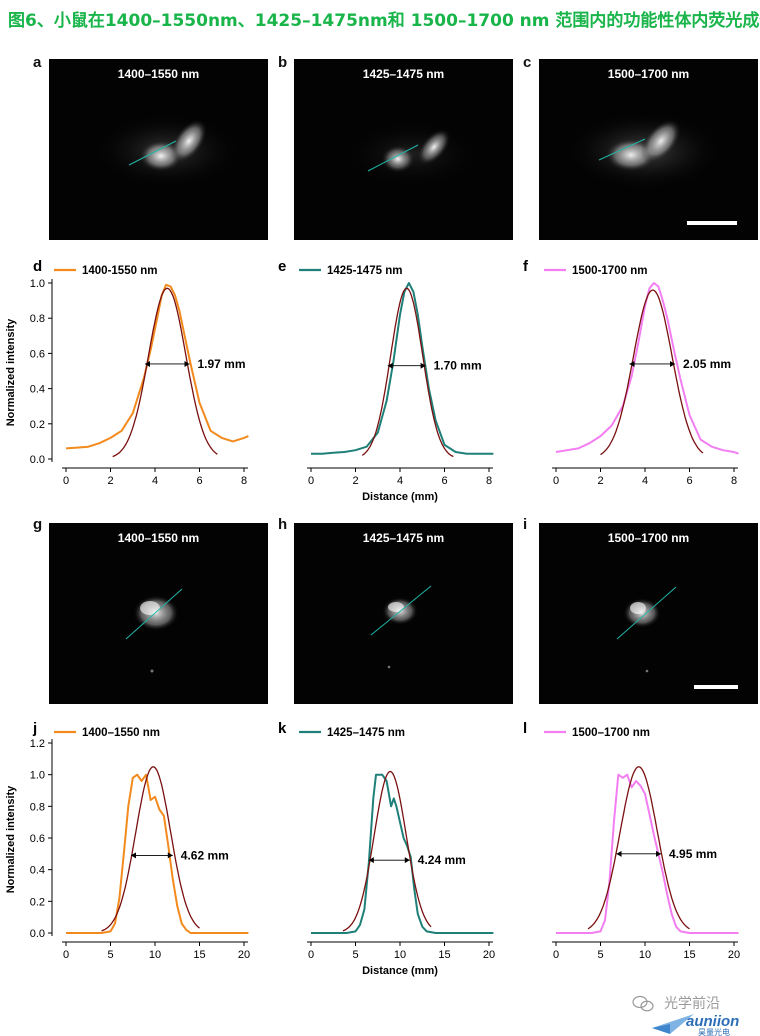 This screenshot has width=760, height=1036. What do you see at coordinates (282, 266) in the screenshot?
I see `panel-letter-e: e` at bounding box center [282, 266].